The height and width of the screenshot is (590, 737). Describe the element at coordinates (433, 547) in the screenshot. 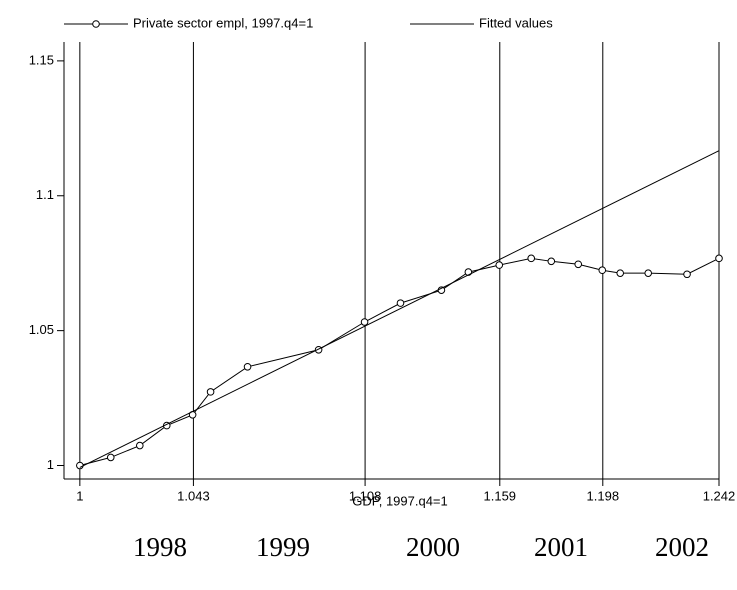

I see `year-label: 2000` at that location.